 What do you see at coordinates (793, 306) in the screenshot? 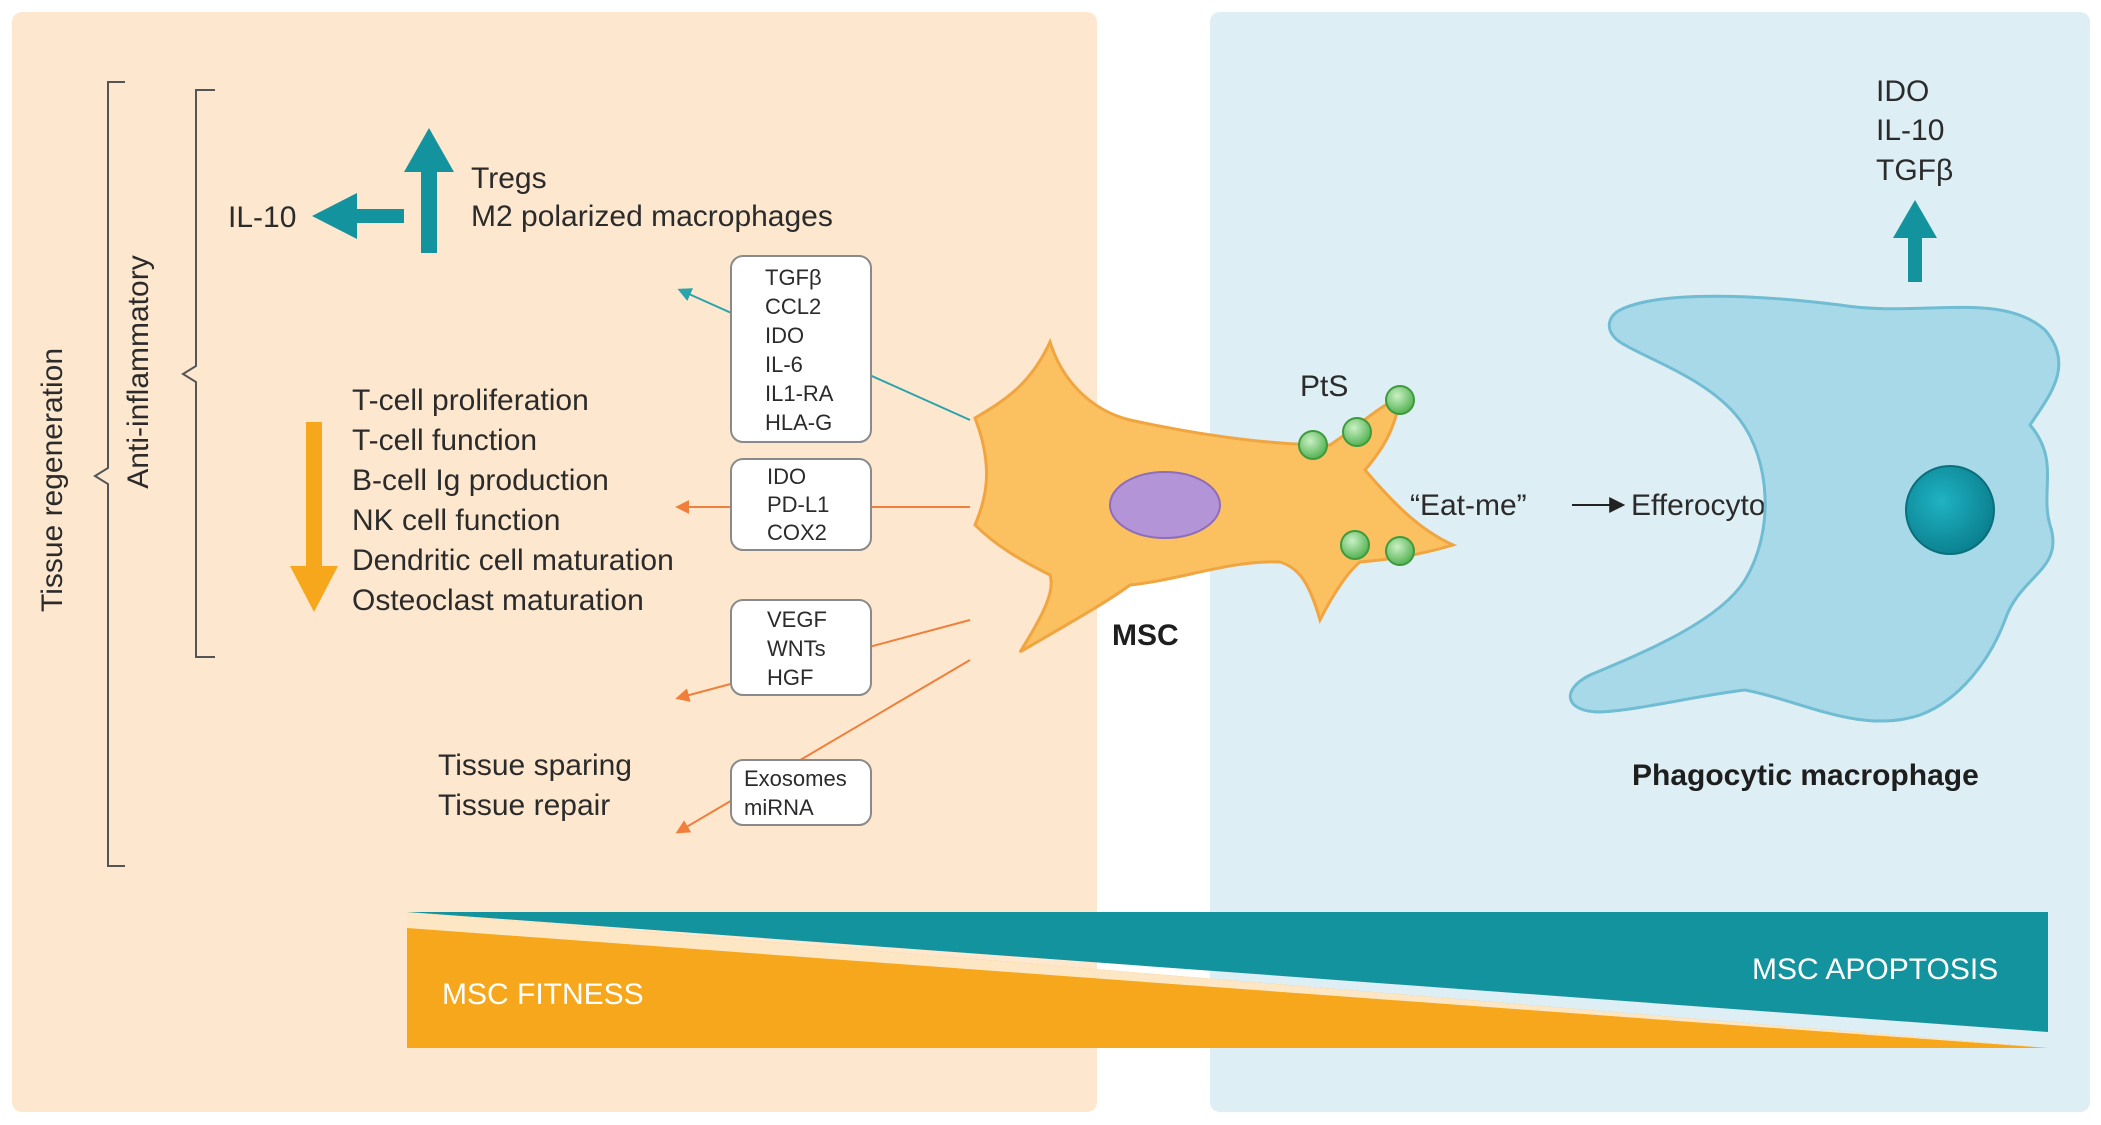
I see `box1-item: CCL2` at bounding box center [793, 306].